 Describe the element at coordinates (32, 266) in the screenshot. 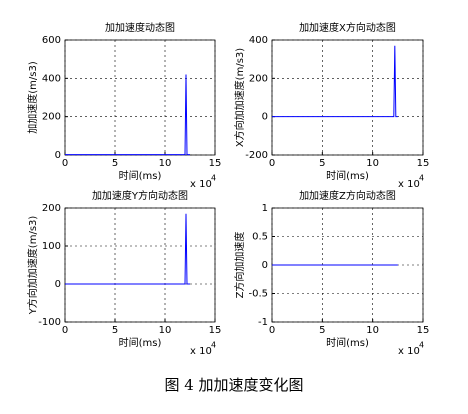

I see `y-axis-label: Y方向加加速度(m/s3)` at that location.